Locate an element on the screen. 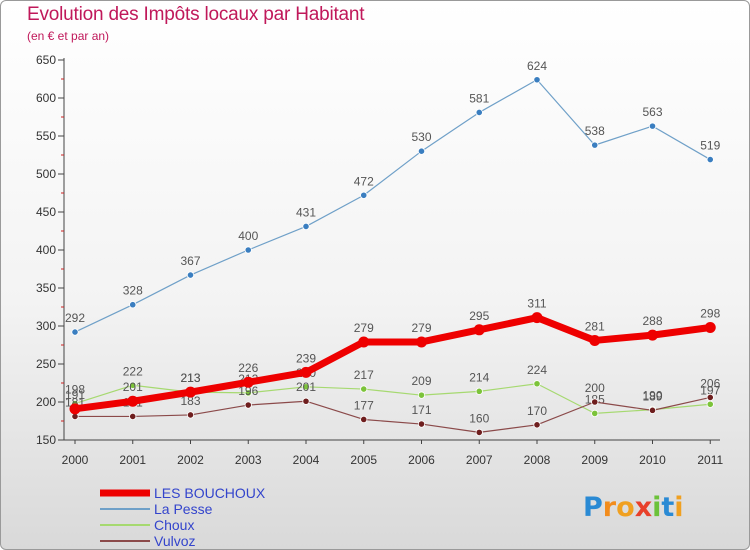 This screenshot has height=550, width=750. data-label-vulvoz: 206 is located at coordinates (710, 383).